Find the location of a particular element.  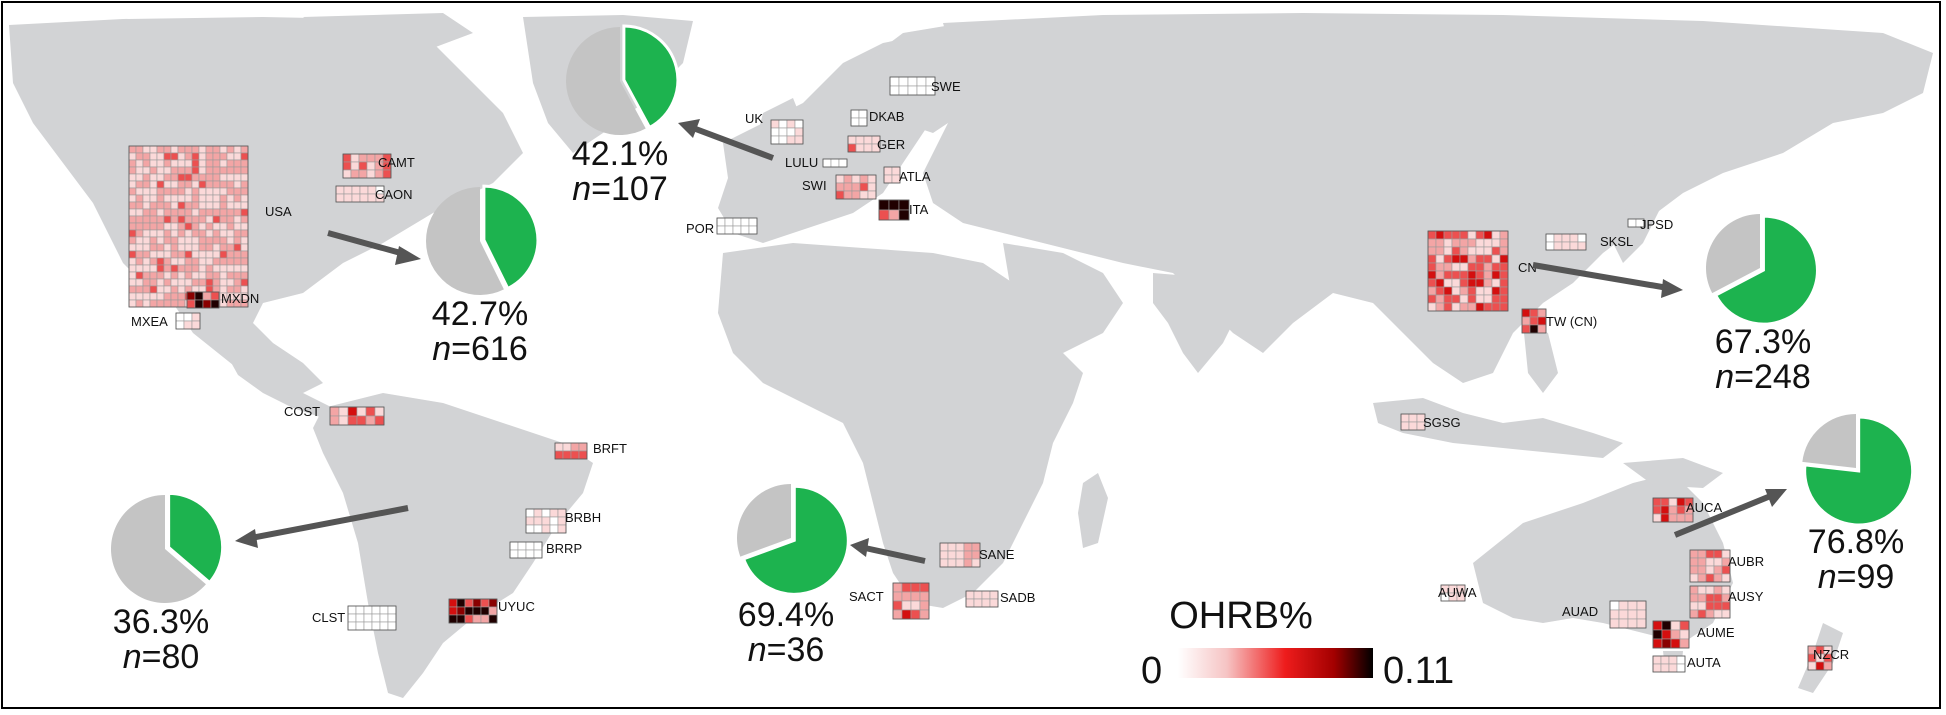

heatmap-tile-por is located at coordinates (737, 226).